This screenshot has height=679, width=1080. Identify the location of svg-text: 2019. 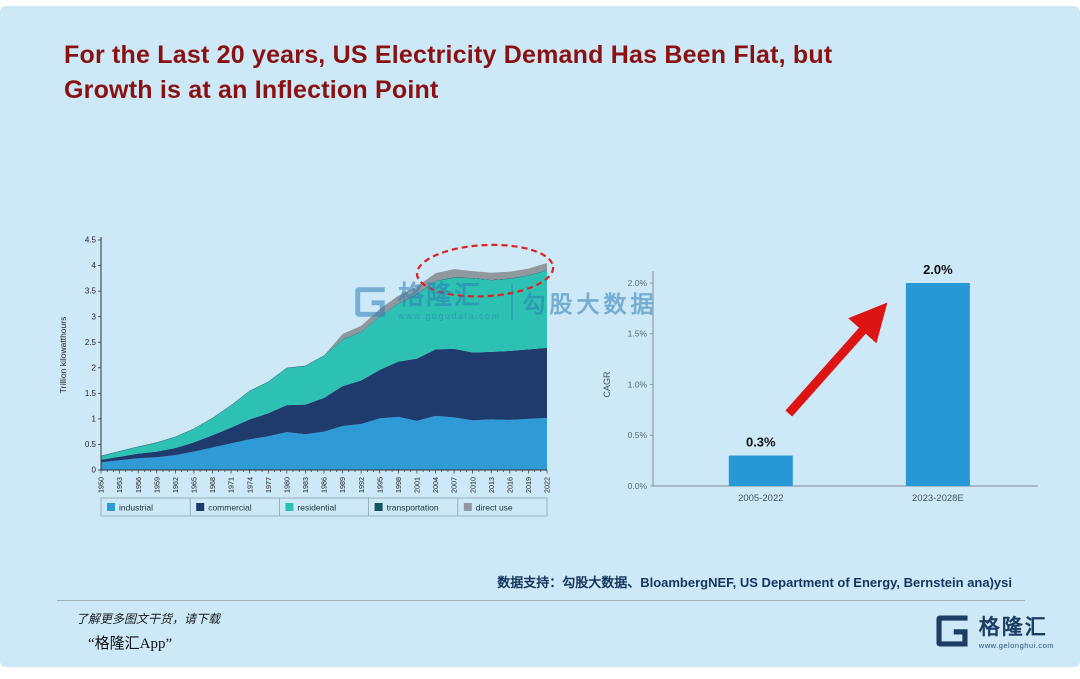
(528, 485).